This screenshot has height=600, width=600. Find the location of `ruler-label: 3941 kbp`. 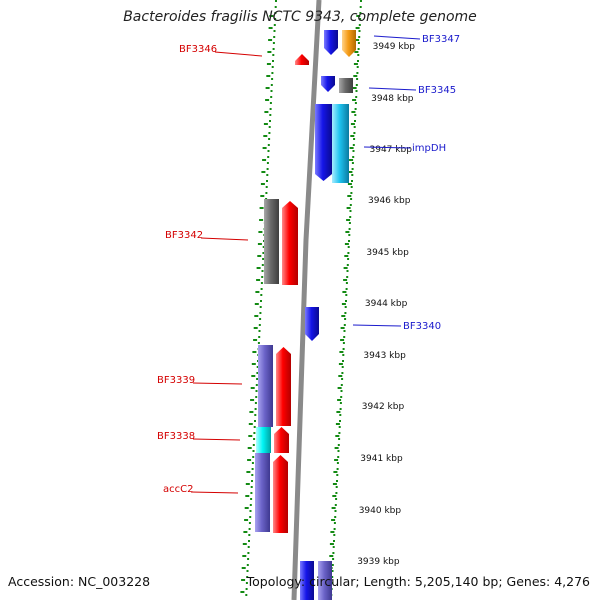

ruler-label: 3941 kbp is located at coordinates (381, 459).